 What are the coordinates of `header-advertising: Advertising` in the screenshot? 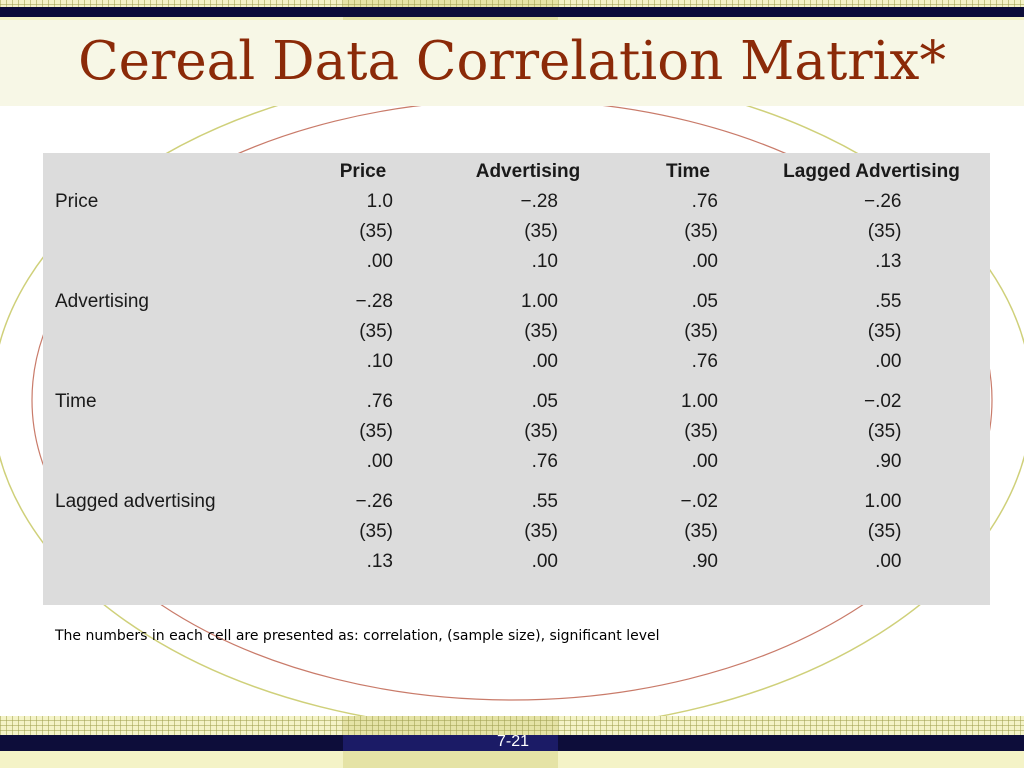 It's located at (528, 171).